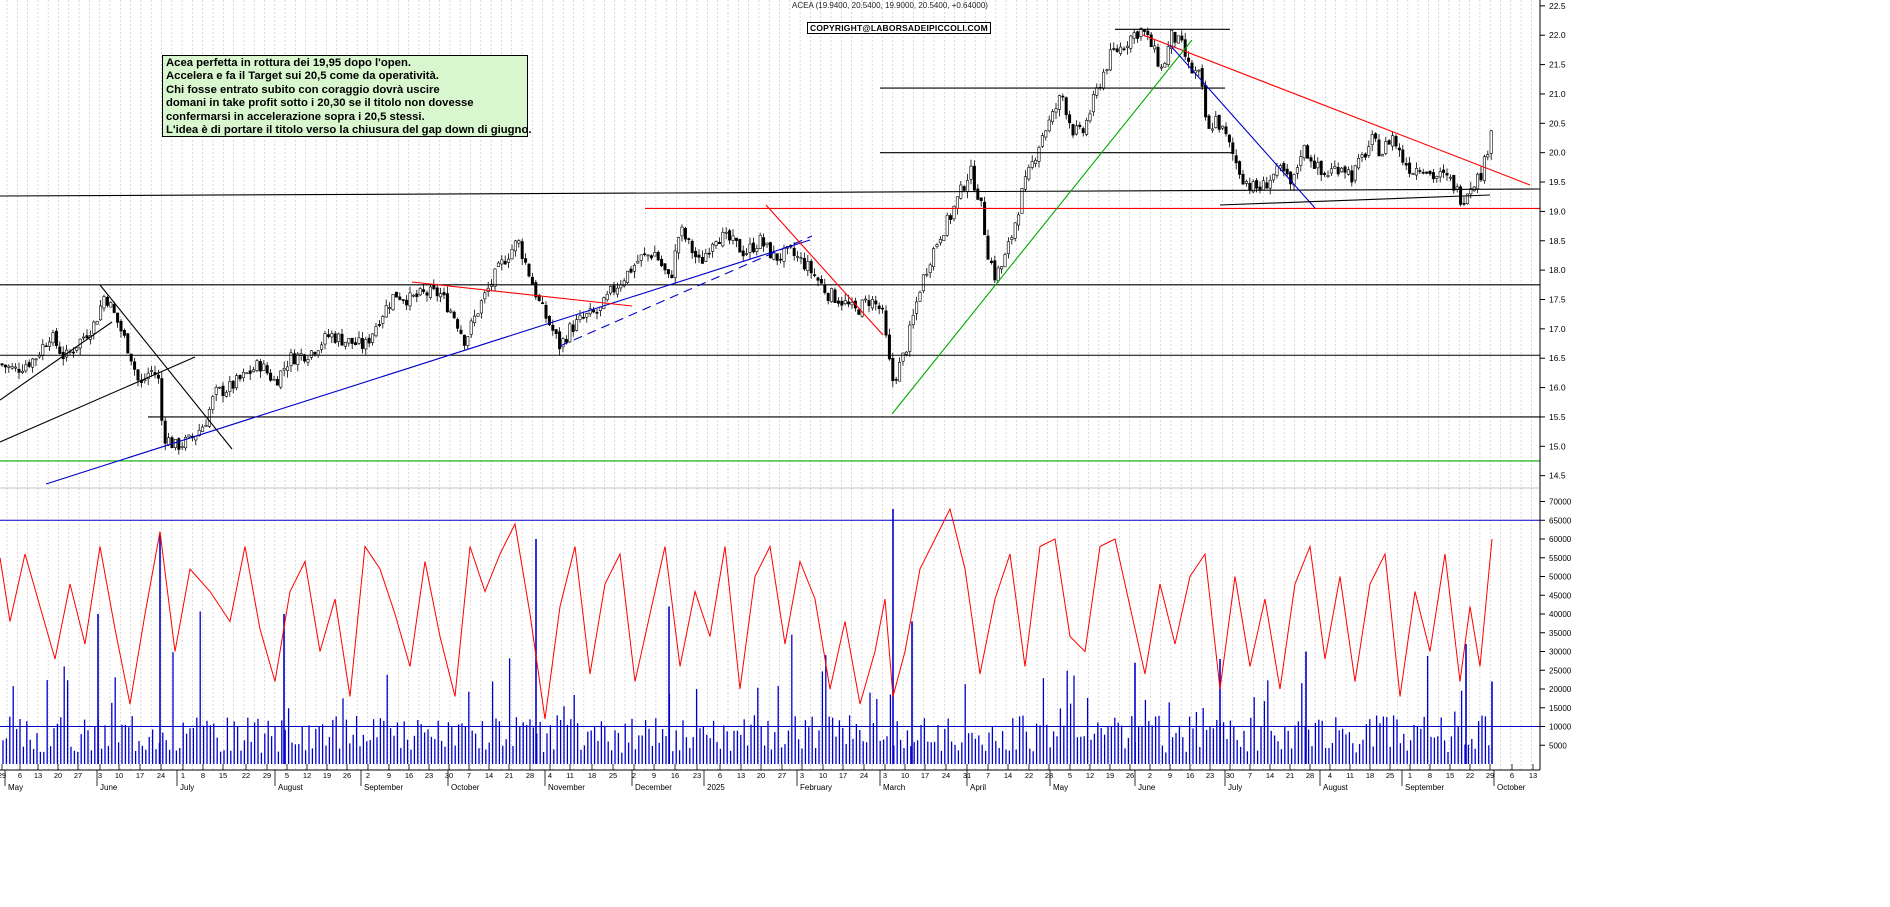 Image resolution: width=1890 pixels, height=907 pixels. Describe the element at coordinates (1557, 6) in the screenshot. I see `price-tick-label: 22.5` at that location.